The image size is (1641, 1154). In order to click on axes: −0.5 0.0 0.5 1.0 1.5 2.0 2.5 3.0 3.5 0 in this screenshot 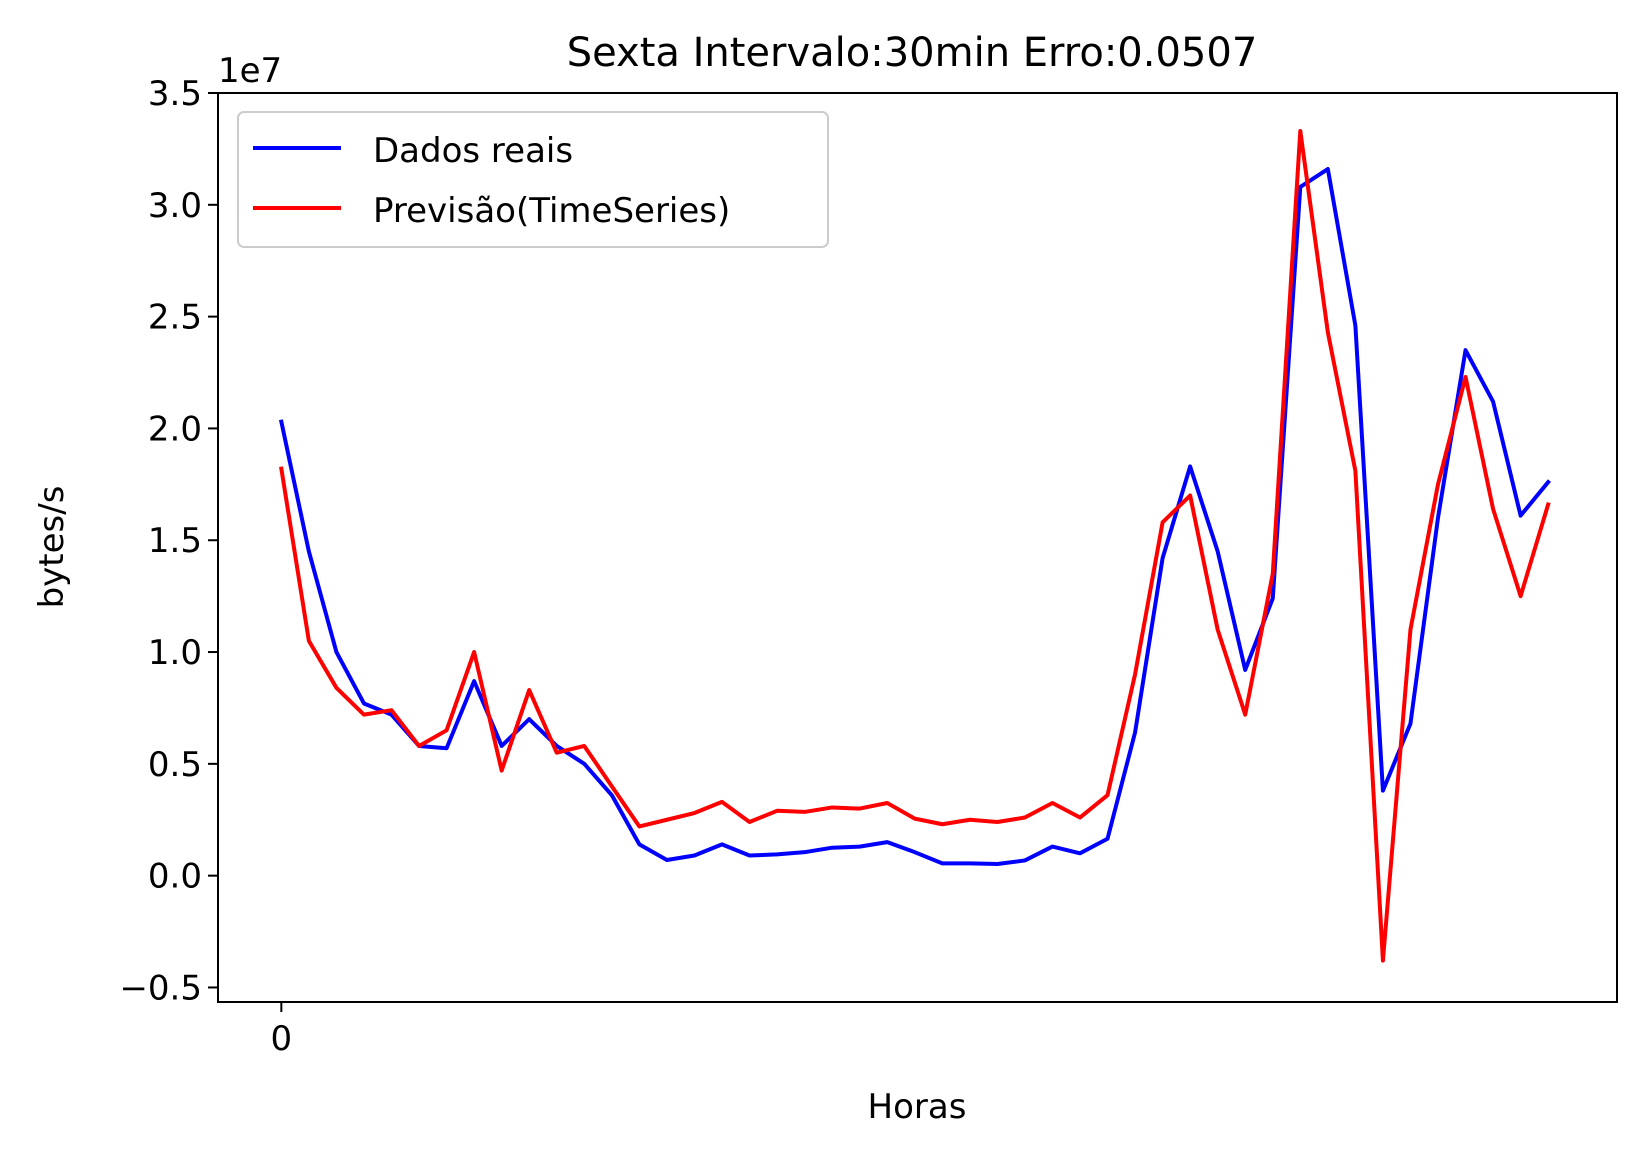, I will do `click(205, 566)`.